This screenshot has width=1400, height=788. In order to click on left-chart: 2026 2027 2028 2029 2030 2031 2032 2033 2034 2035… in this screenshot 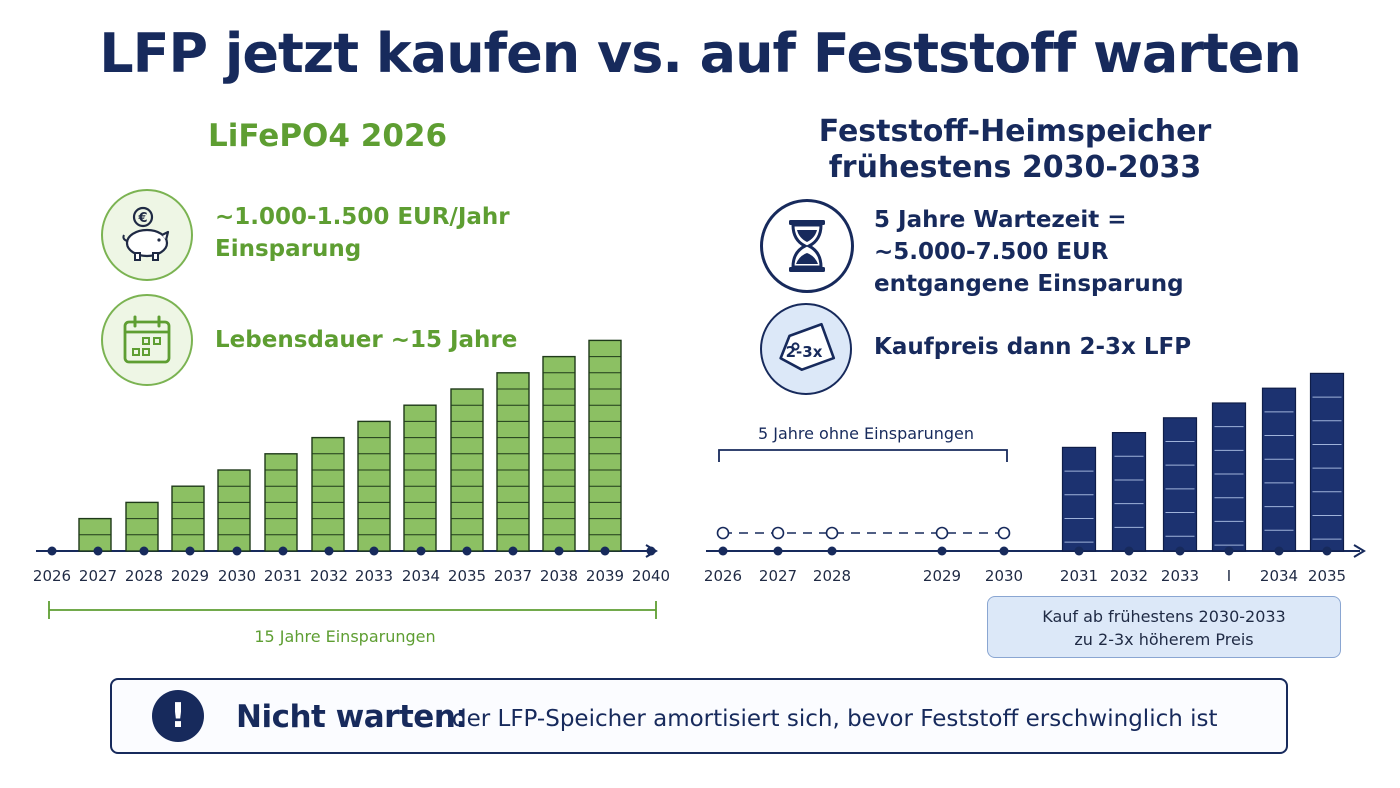, I will do `click(351, 462)`.